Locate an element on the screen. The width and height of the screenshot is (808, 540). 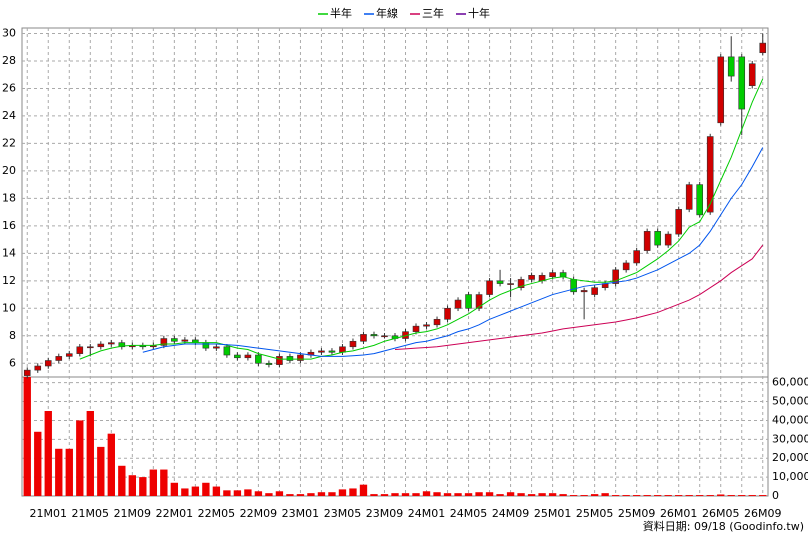
x-tick-label: 22M01 is located at coordinates (175, 513).